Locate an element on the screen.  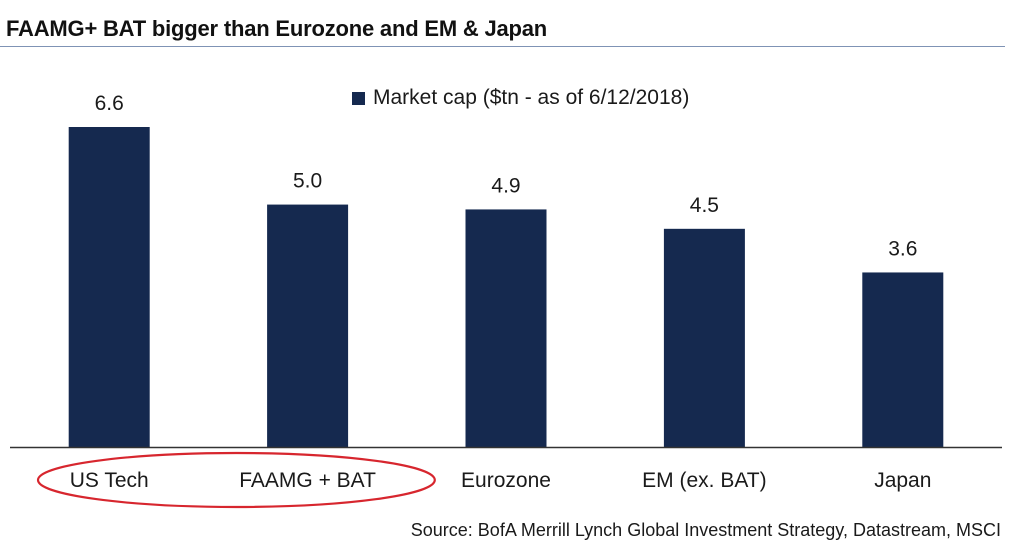
bar-eurozone is located at coordinates (506, 328).